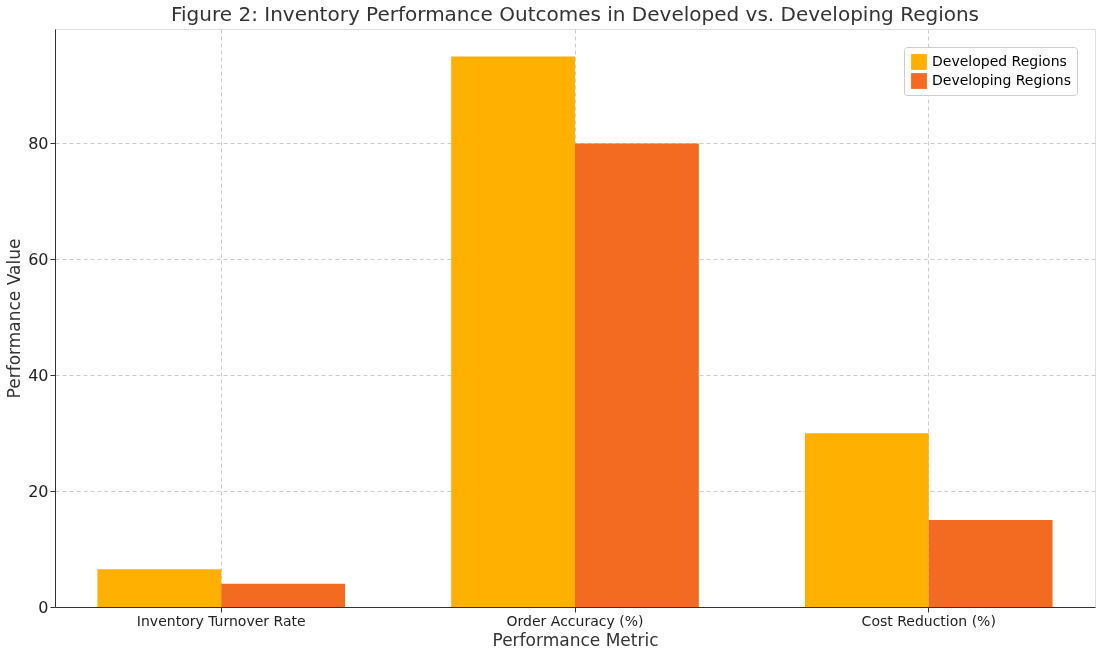 The image size is (1114, 664). What do you see at coordinates (38, 375) in the screenshot?
I see `y-tick-label: 40` at bounding box center [38, 375].